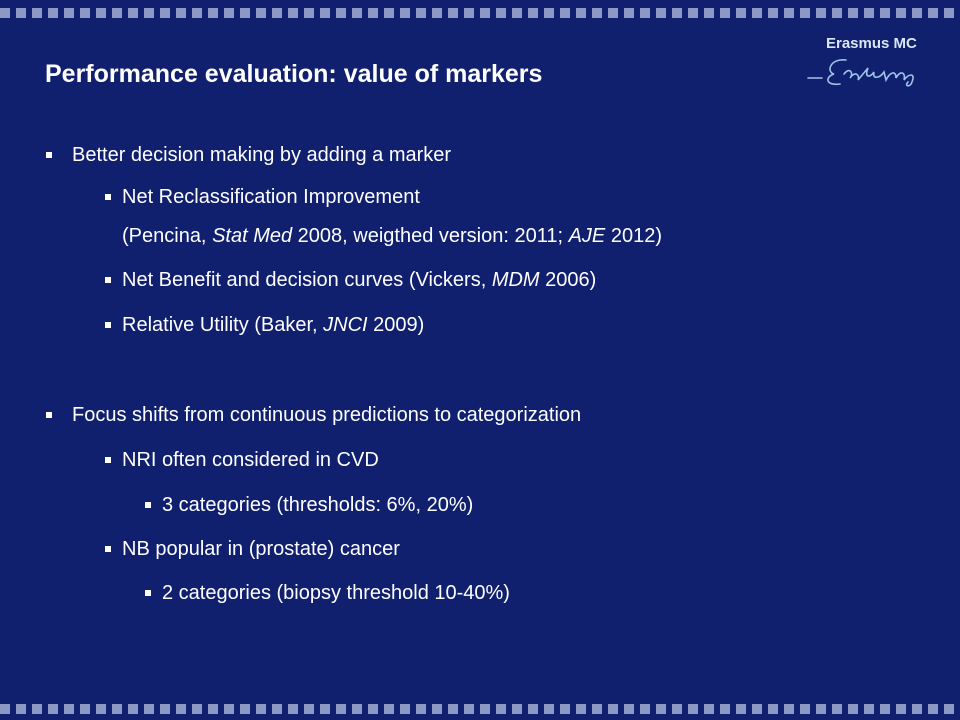 The width and height of the screenshot is (960, 720). I want to click on bullet-text: 2 categories (biopsy threshold 10-40%), so click(336, 593).